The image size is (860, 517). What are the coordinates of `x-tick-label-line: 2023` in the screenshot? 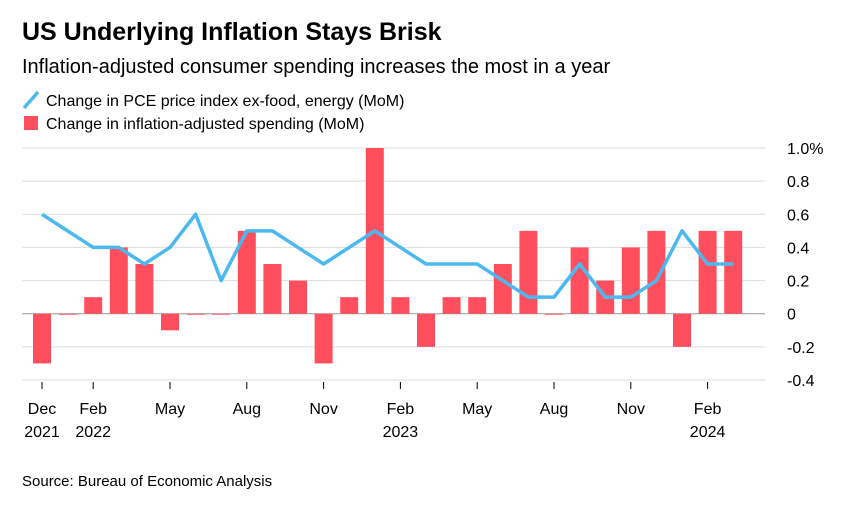 It's located at (401, 432).